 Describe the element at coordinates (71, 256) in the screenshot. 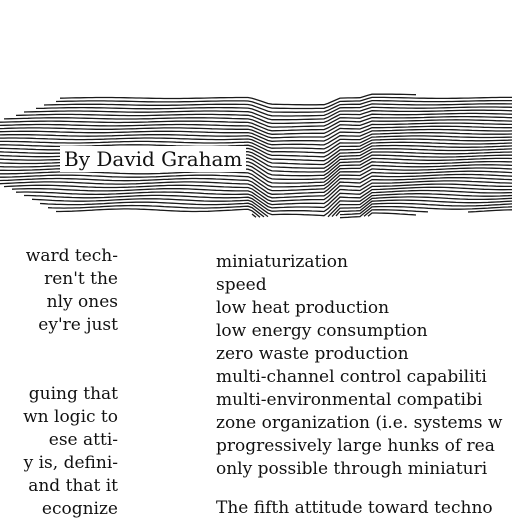

I see `left-line: ward tech-` at that location.